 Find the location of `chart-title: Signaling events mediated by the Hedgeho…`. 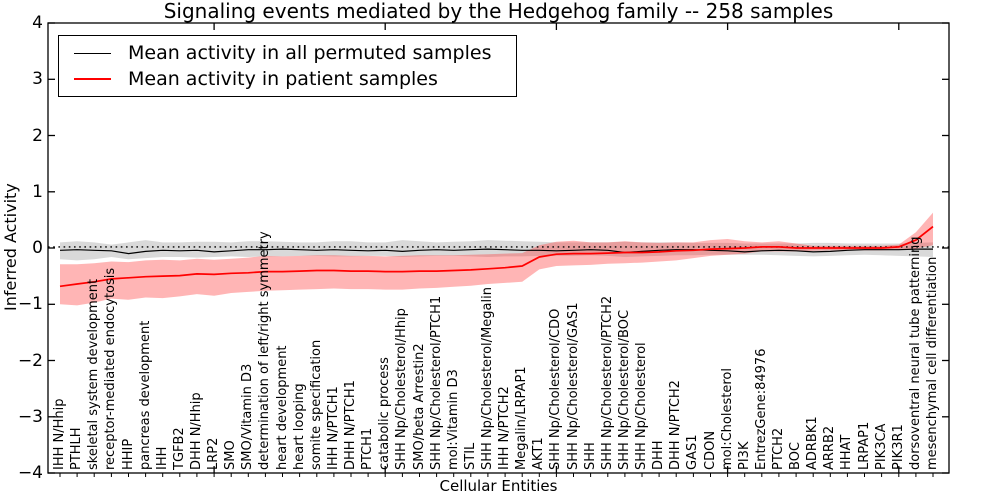

chart-title: Signaling events mediated by the Hedgeho… is located at coordinates (498, 11).